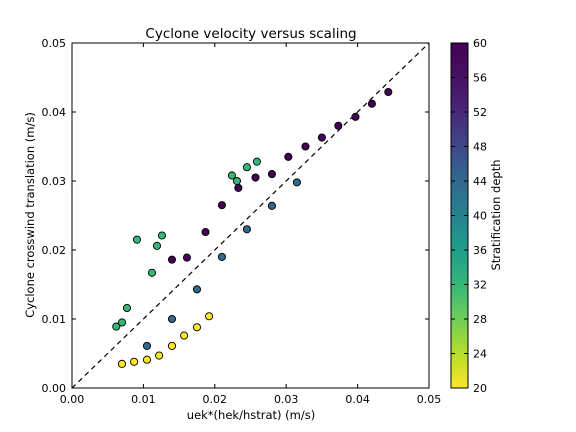 The width and height of the screenshot is (576, 432). I want to click on x-axis-label: uek*(hek/hstrat) (m/s), so click(251, 415).